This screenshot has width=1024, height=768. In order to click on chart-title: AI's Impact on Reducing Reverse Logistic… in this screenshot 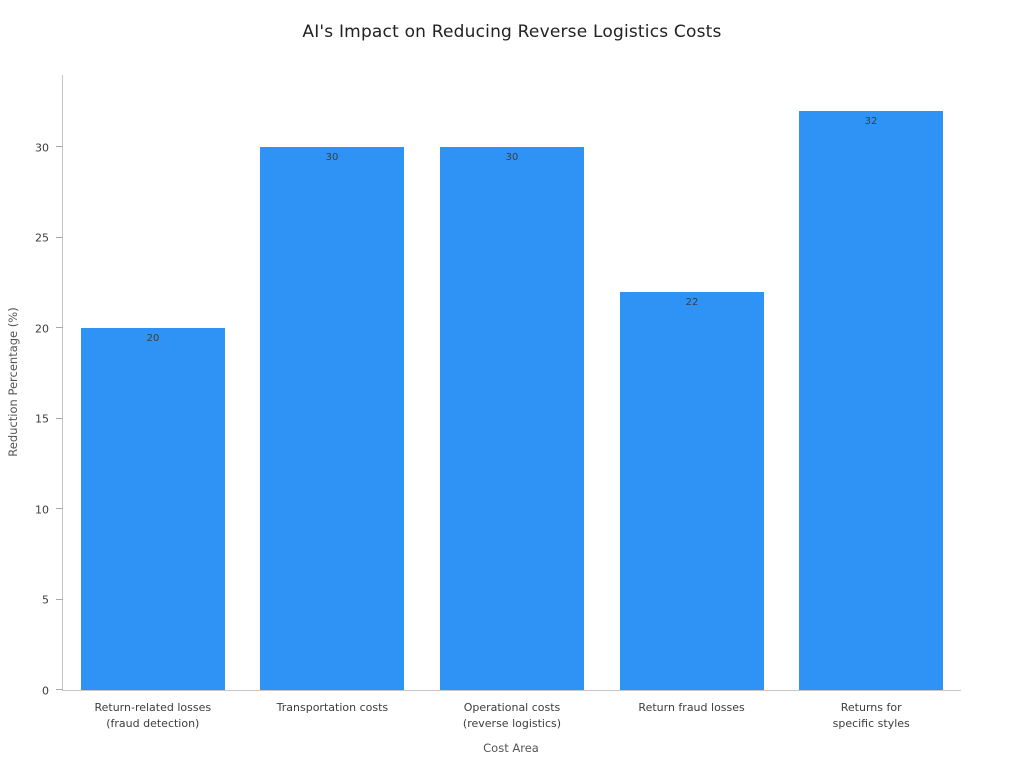, I will do `click(512, 32)`.